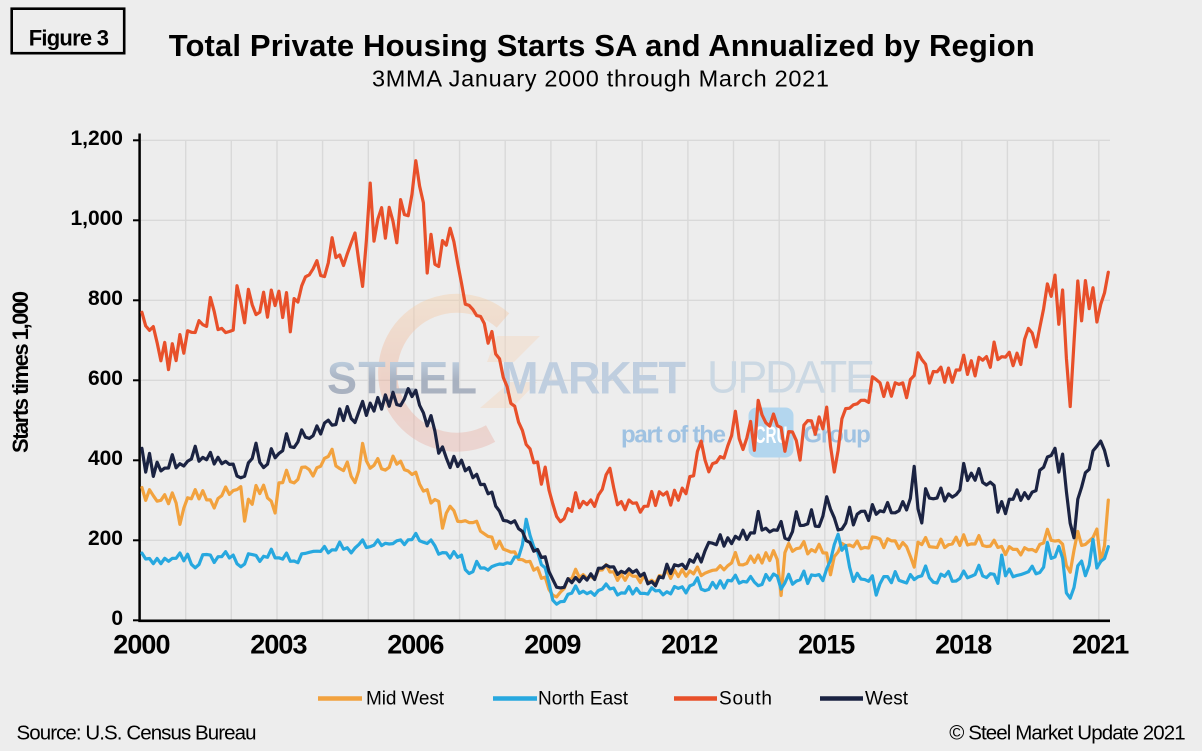 The height and width of the screenshot is (751, 1202). Describe the element at coordinates (583, 699) in the screenshot. I see `svg-text: North East` at that location.